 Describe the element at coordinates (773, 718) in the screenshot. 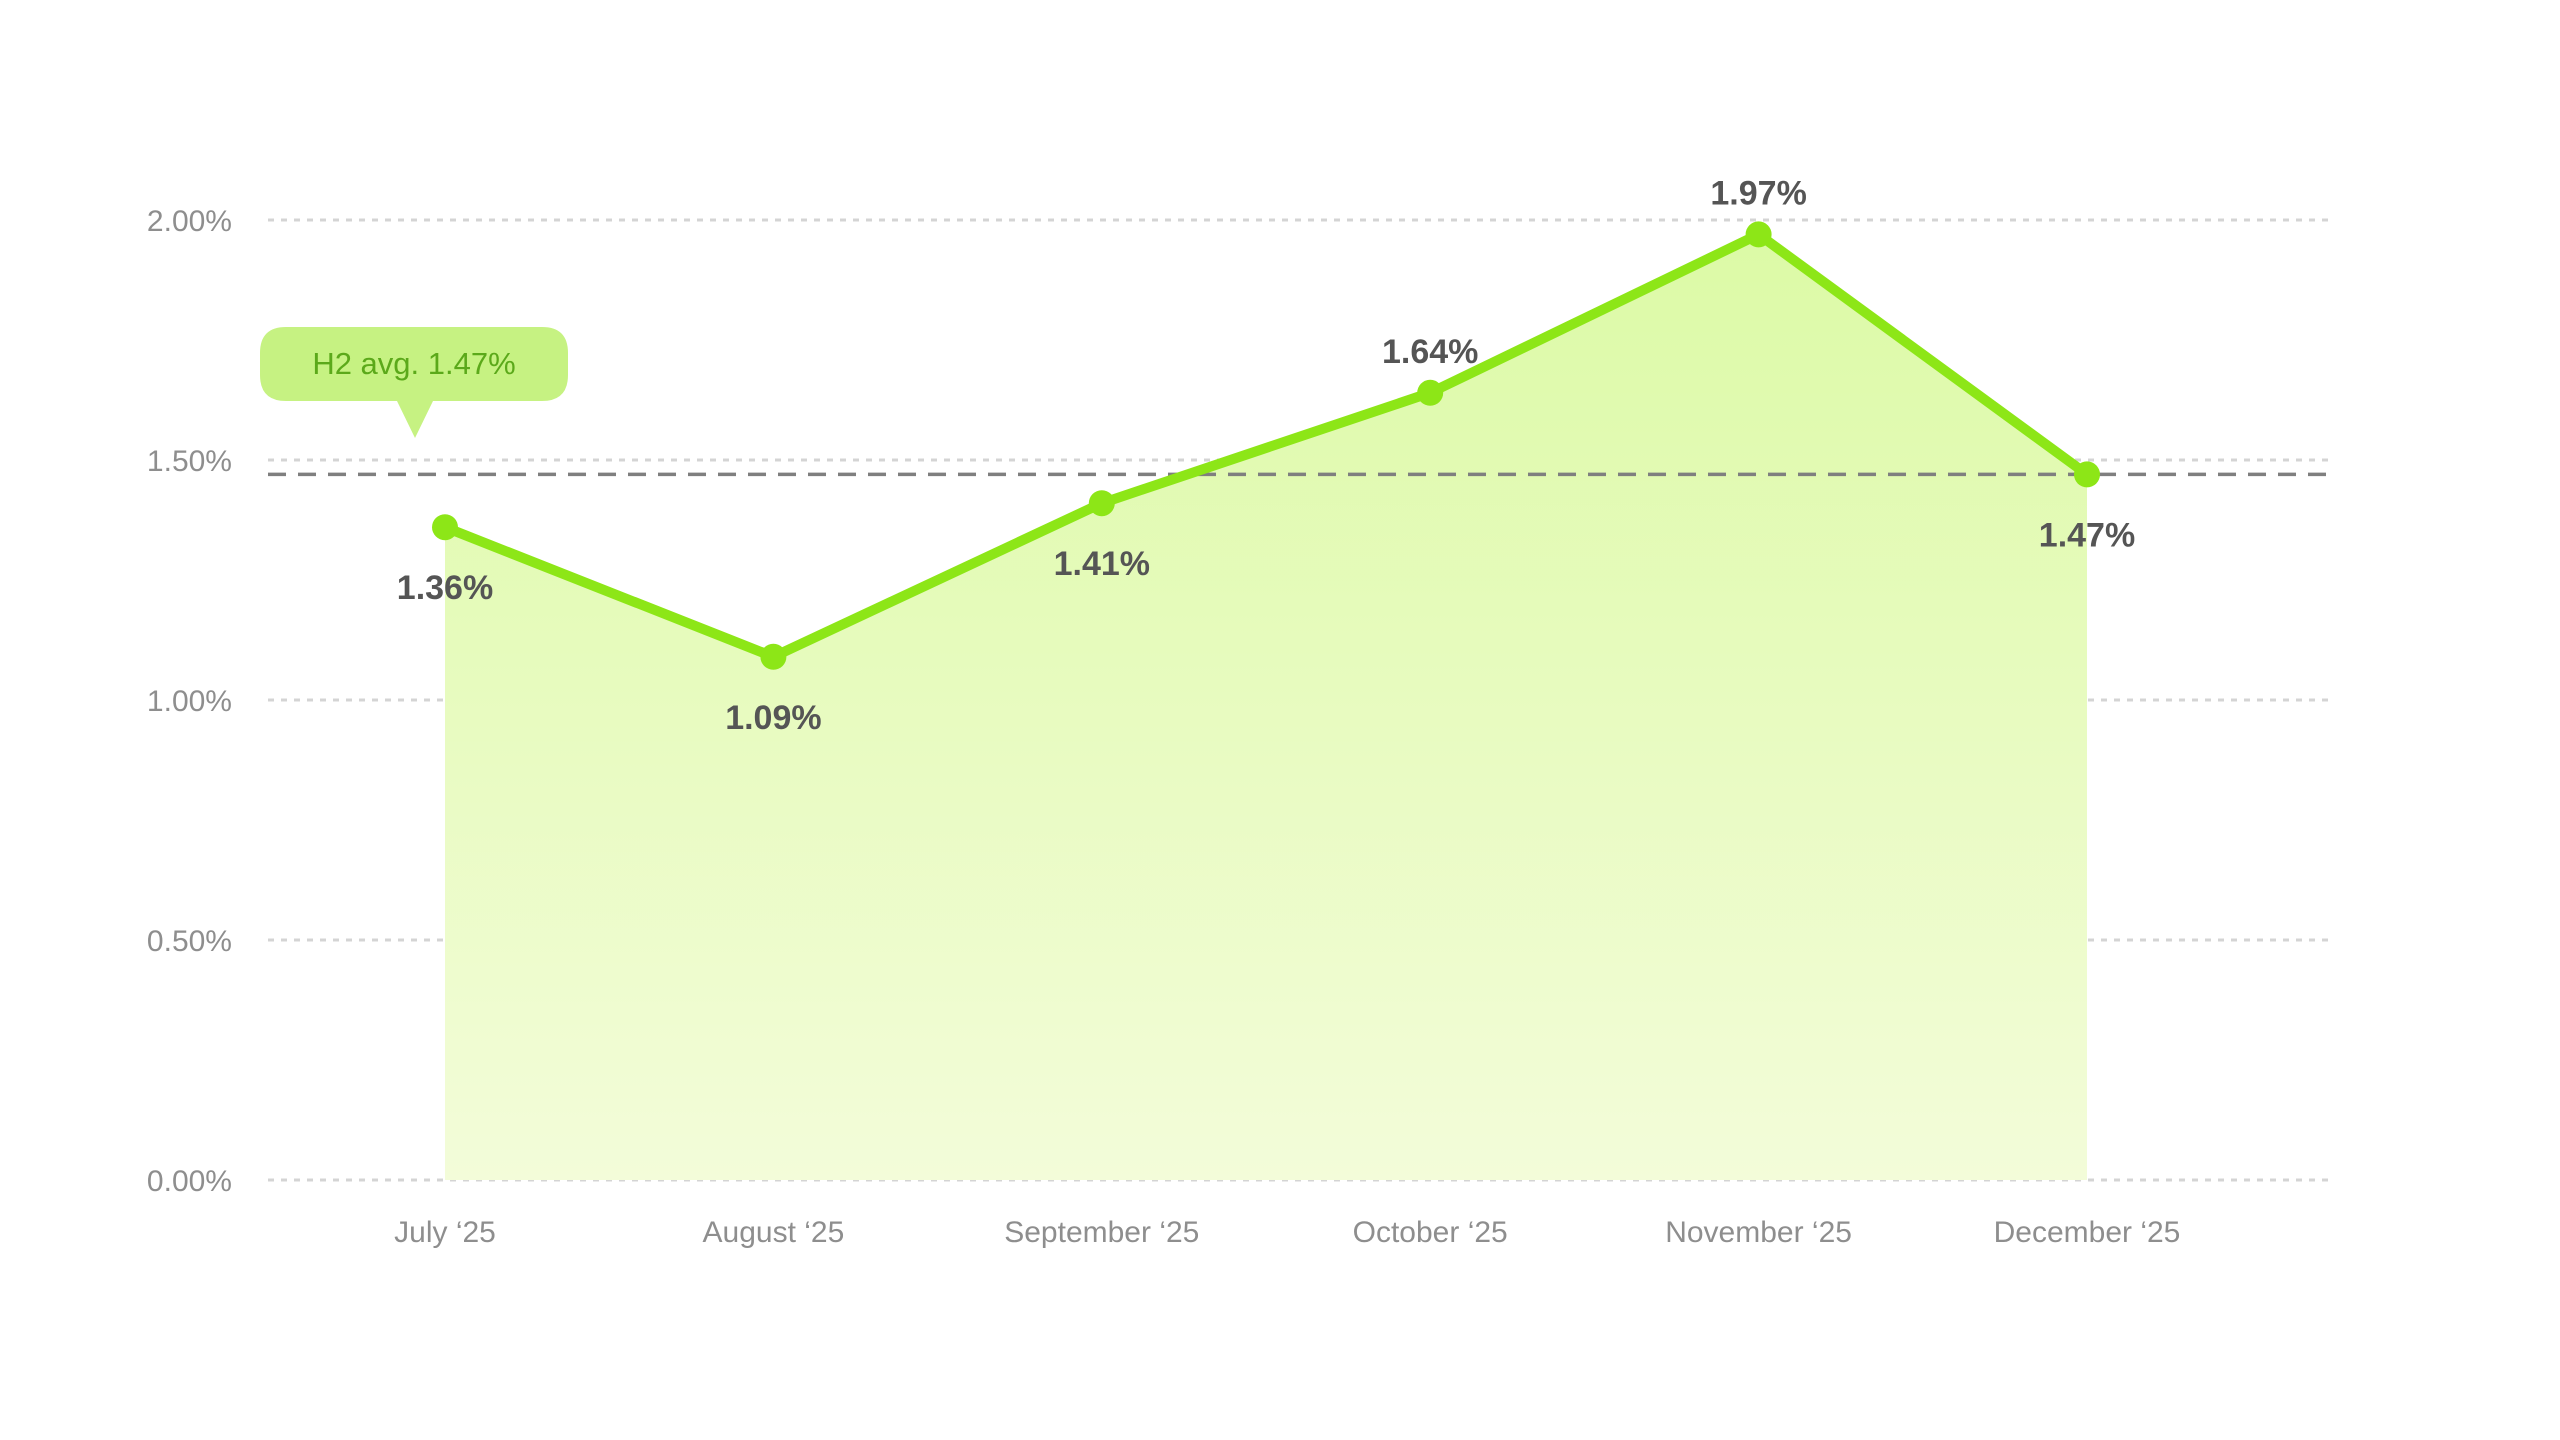

I see `data-label: 1.09%` at that location.